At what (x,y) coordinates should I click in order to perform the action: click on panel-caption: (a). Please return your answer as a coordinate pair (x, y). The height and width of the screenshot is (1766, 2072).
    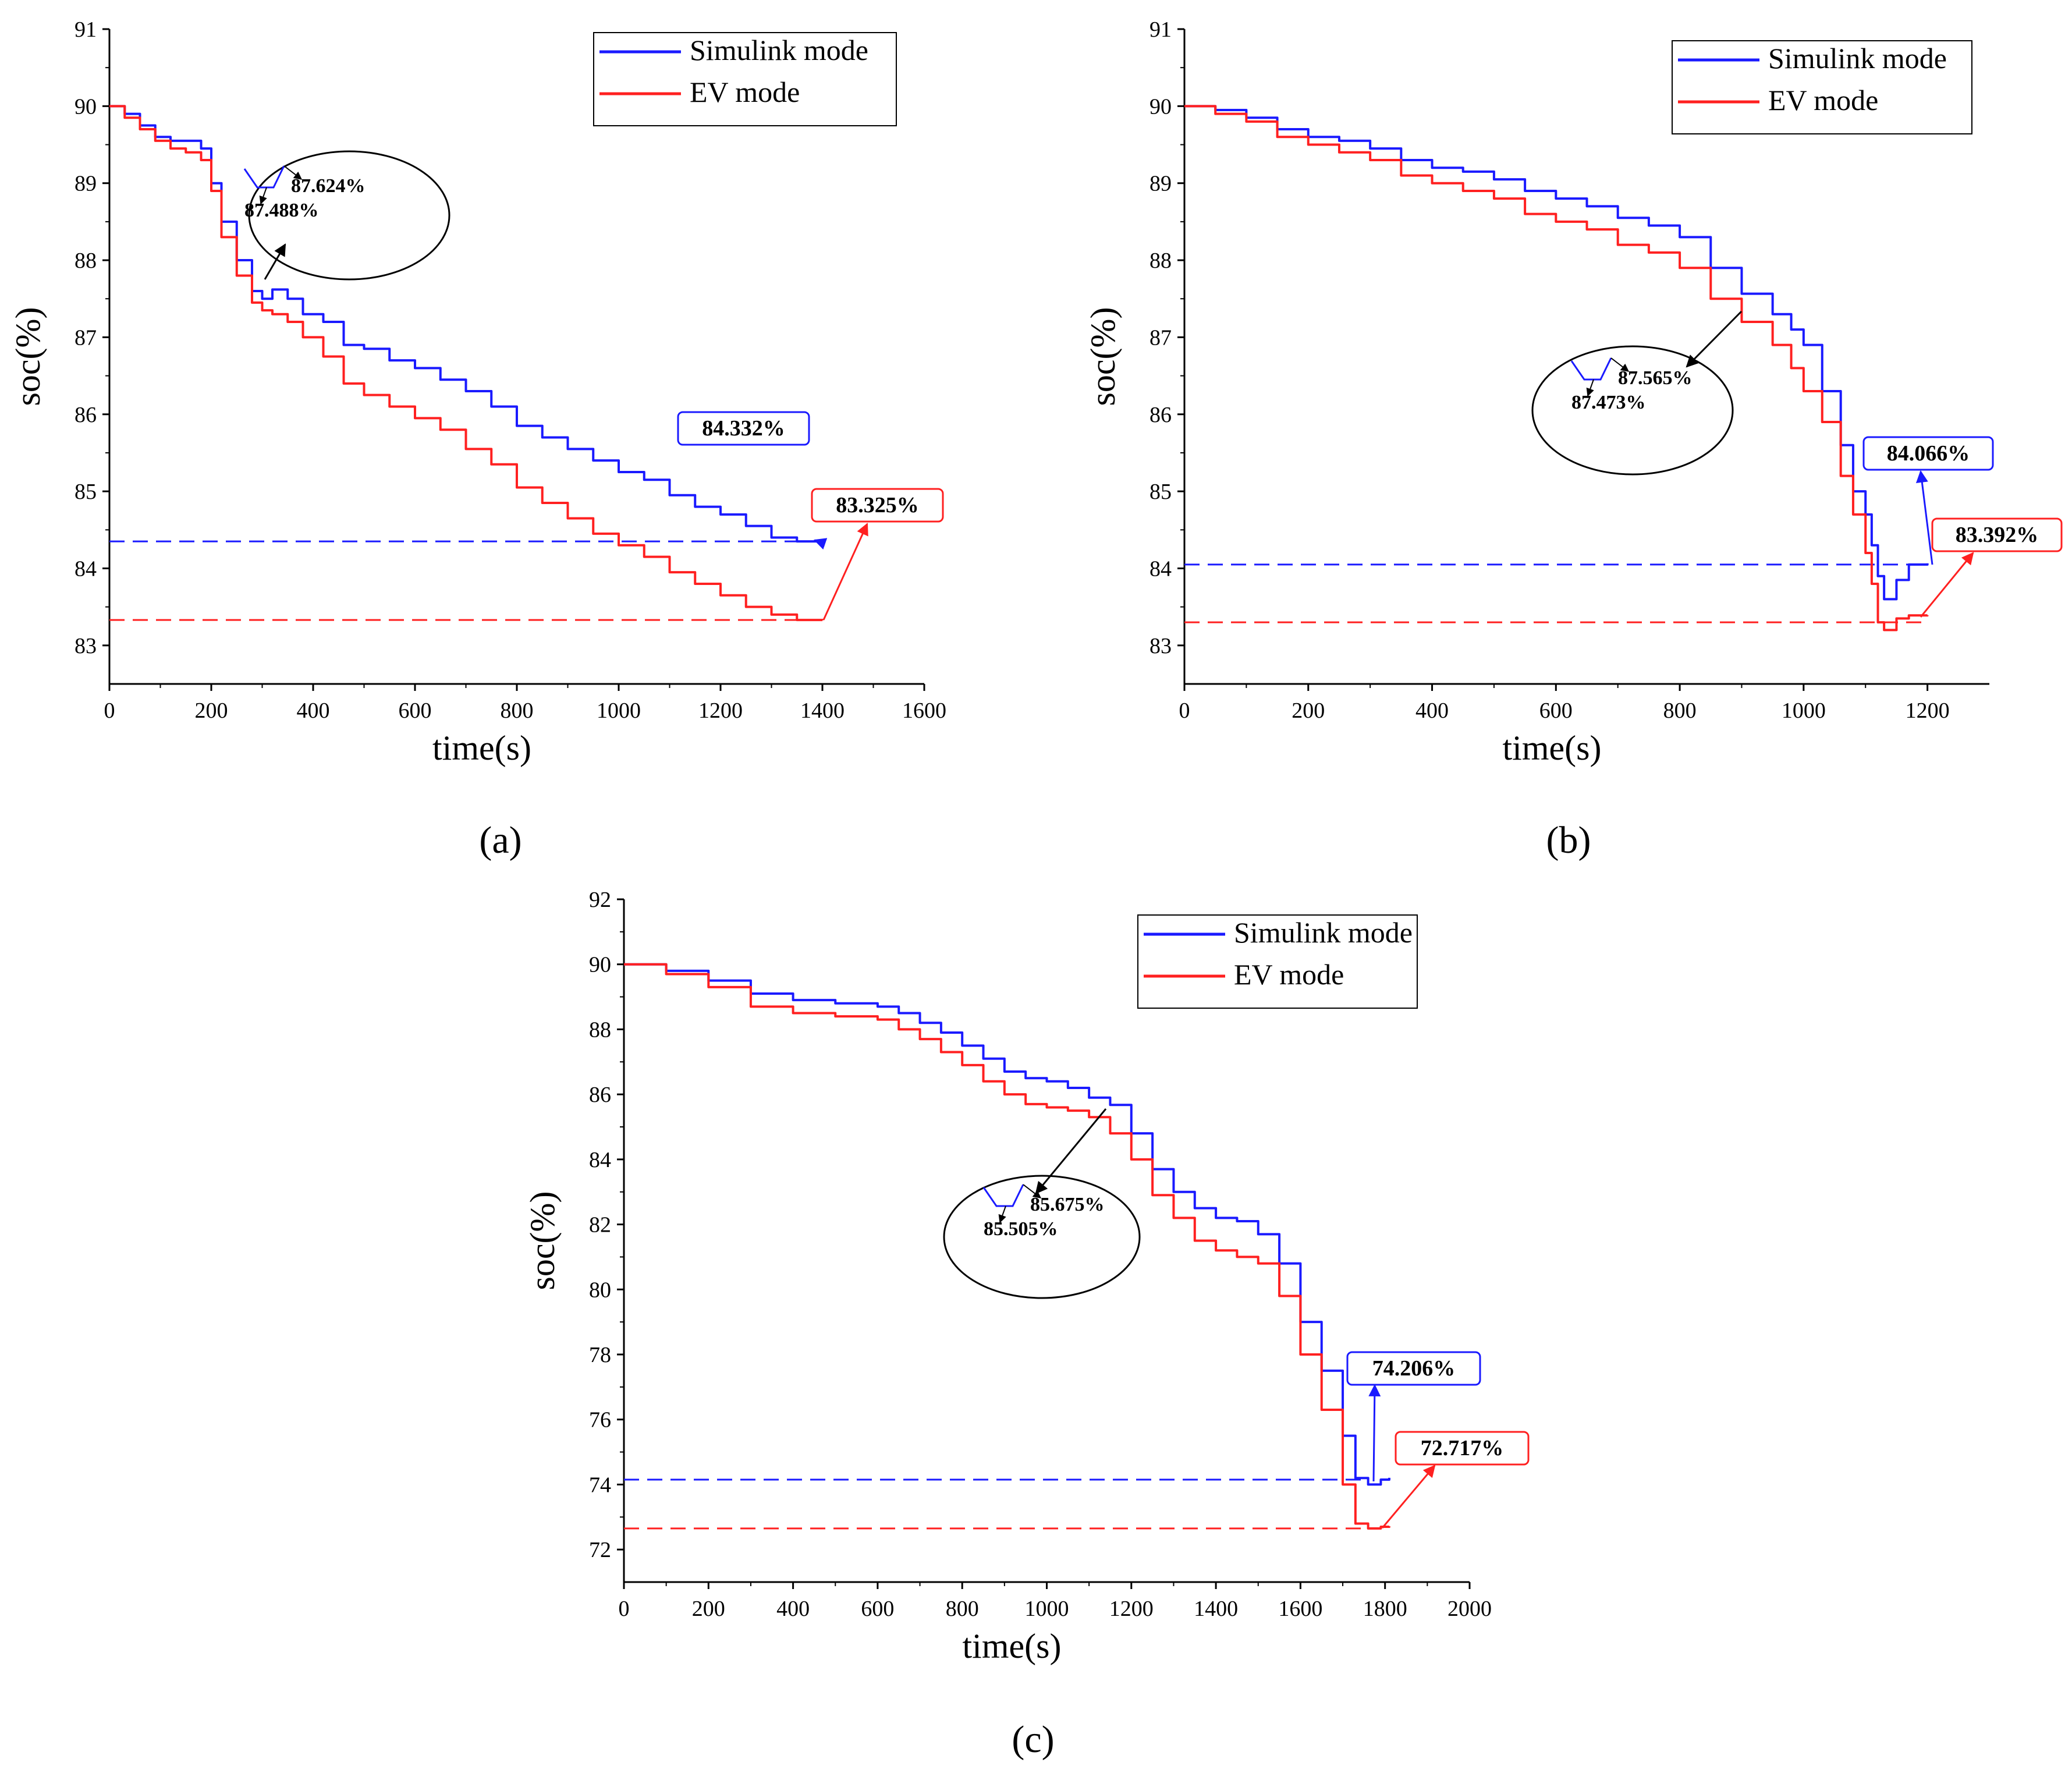
    Looking at the image, I should click on (500, 840).